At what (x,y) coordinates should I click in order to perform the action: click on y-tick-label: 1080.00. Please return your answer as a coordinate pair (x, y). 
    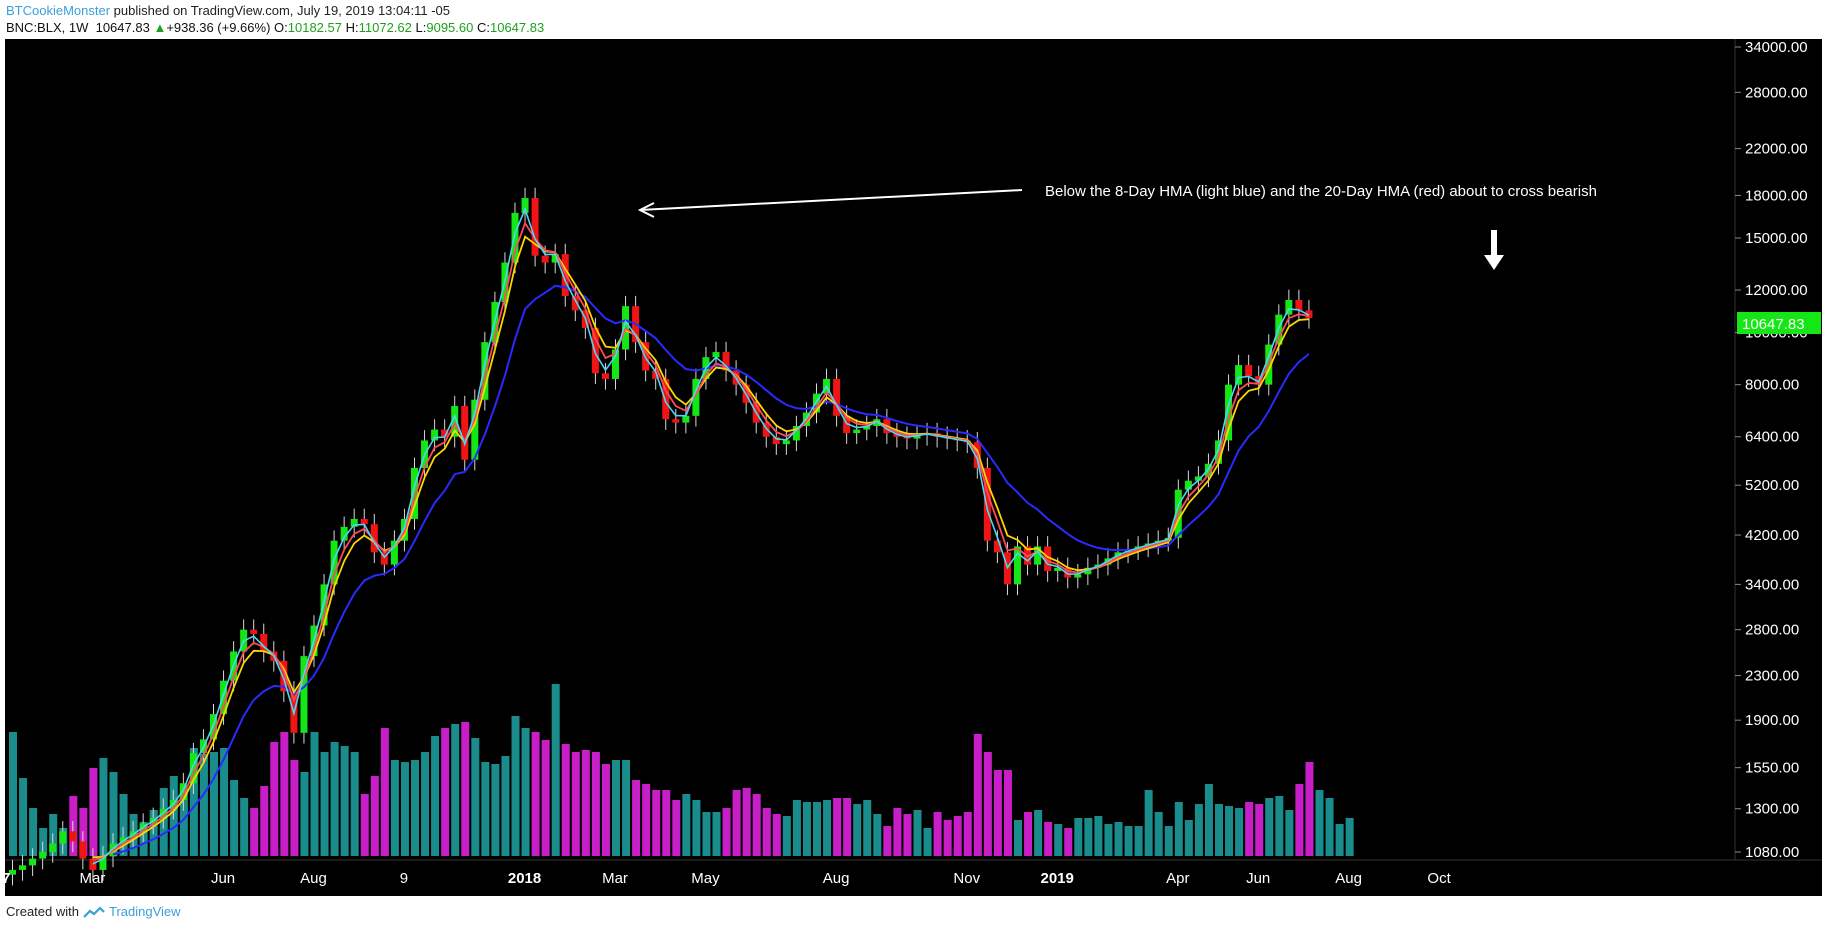
    Looking at the image, I should click on (1772, 852).